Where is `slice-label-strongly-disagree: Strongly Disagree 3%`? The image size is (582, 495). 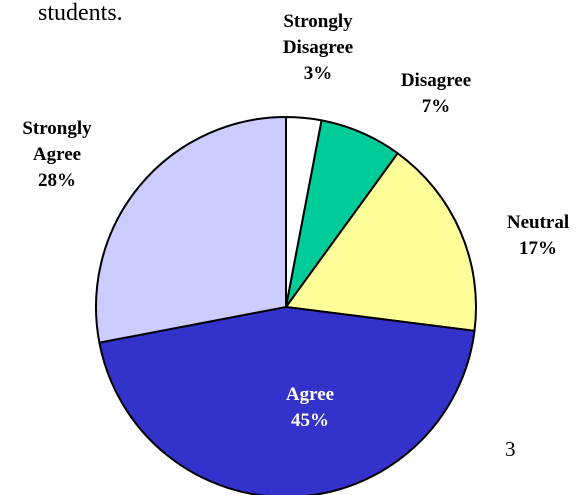 slice-label-strongly-disagree: Strongly Disagree 3% is located at coordinates (318, 47).